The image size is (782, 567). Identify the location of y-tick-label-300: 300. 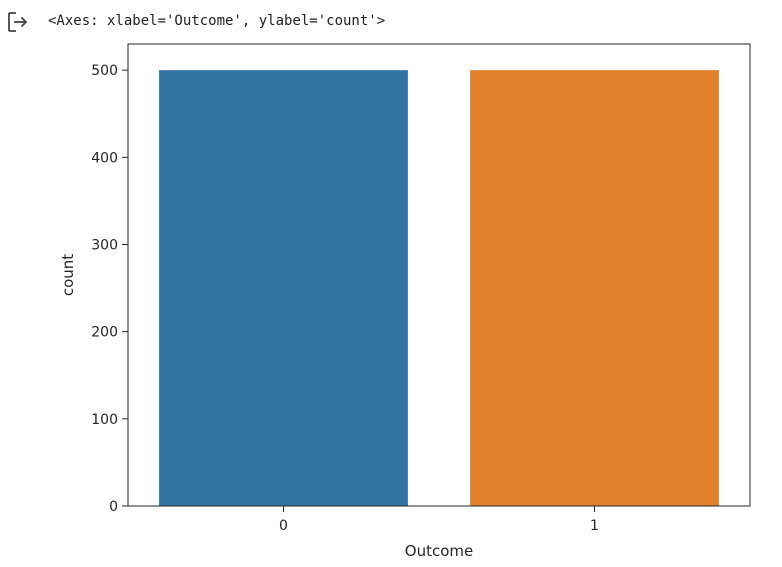
(104, 245).